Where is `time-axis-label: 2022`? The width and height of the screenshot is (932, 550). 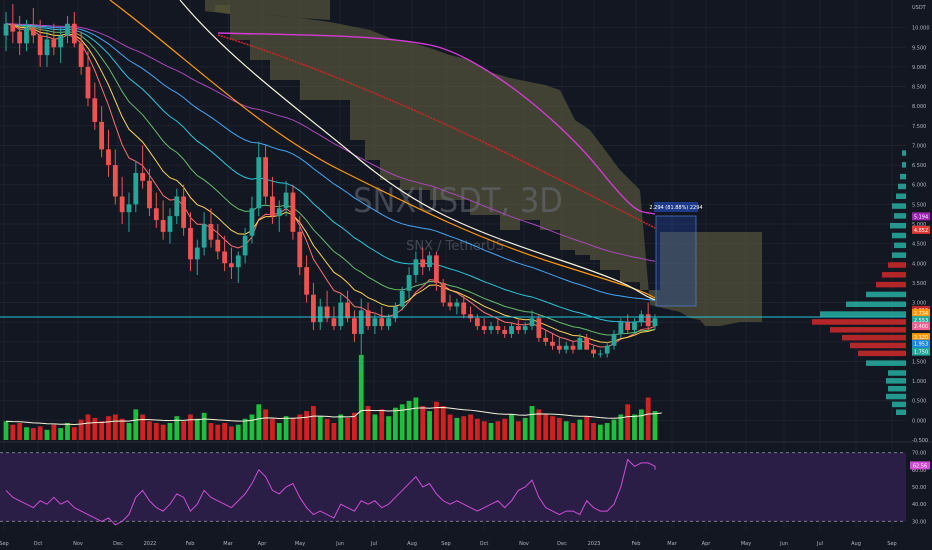 time-axis-label: 2022 is located at coordinates (150, 544).